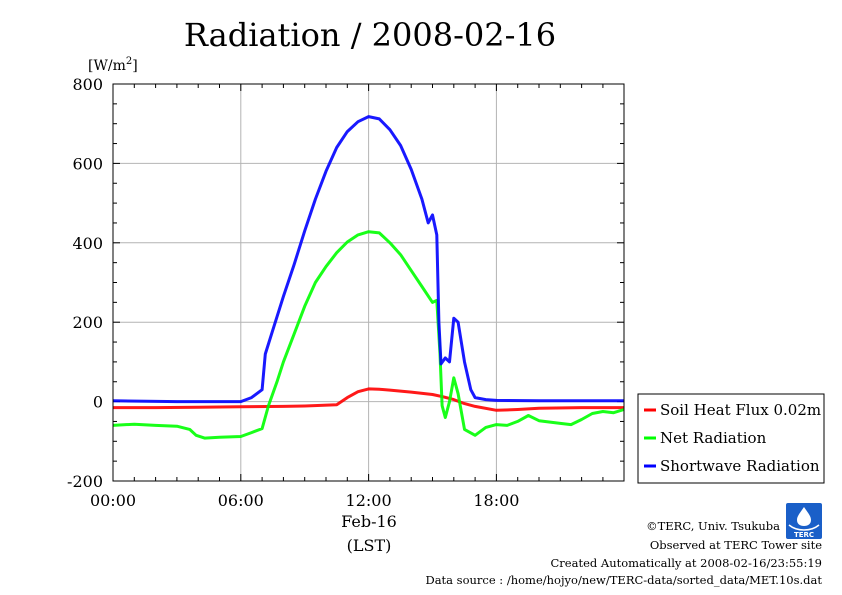 This screenshot has height=595, width=842. What do you see at coordinates (370, 35) in the screenshot?
I see `chart-title: Radiation / 2008-02-16` at bounding box center [370, 35].